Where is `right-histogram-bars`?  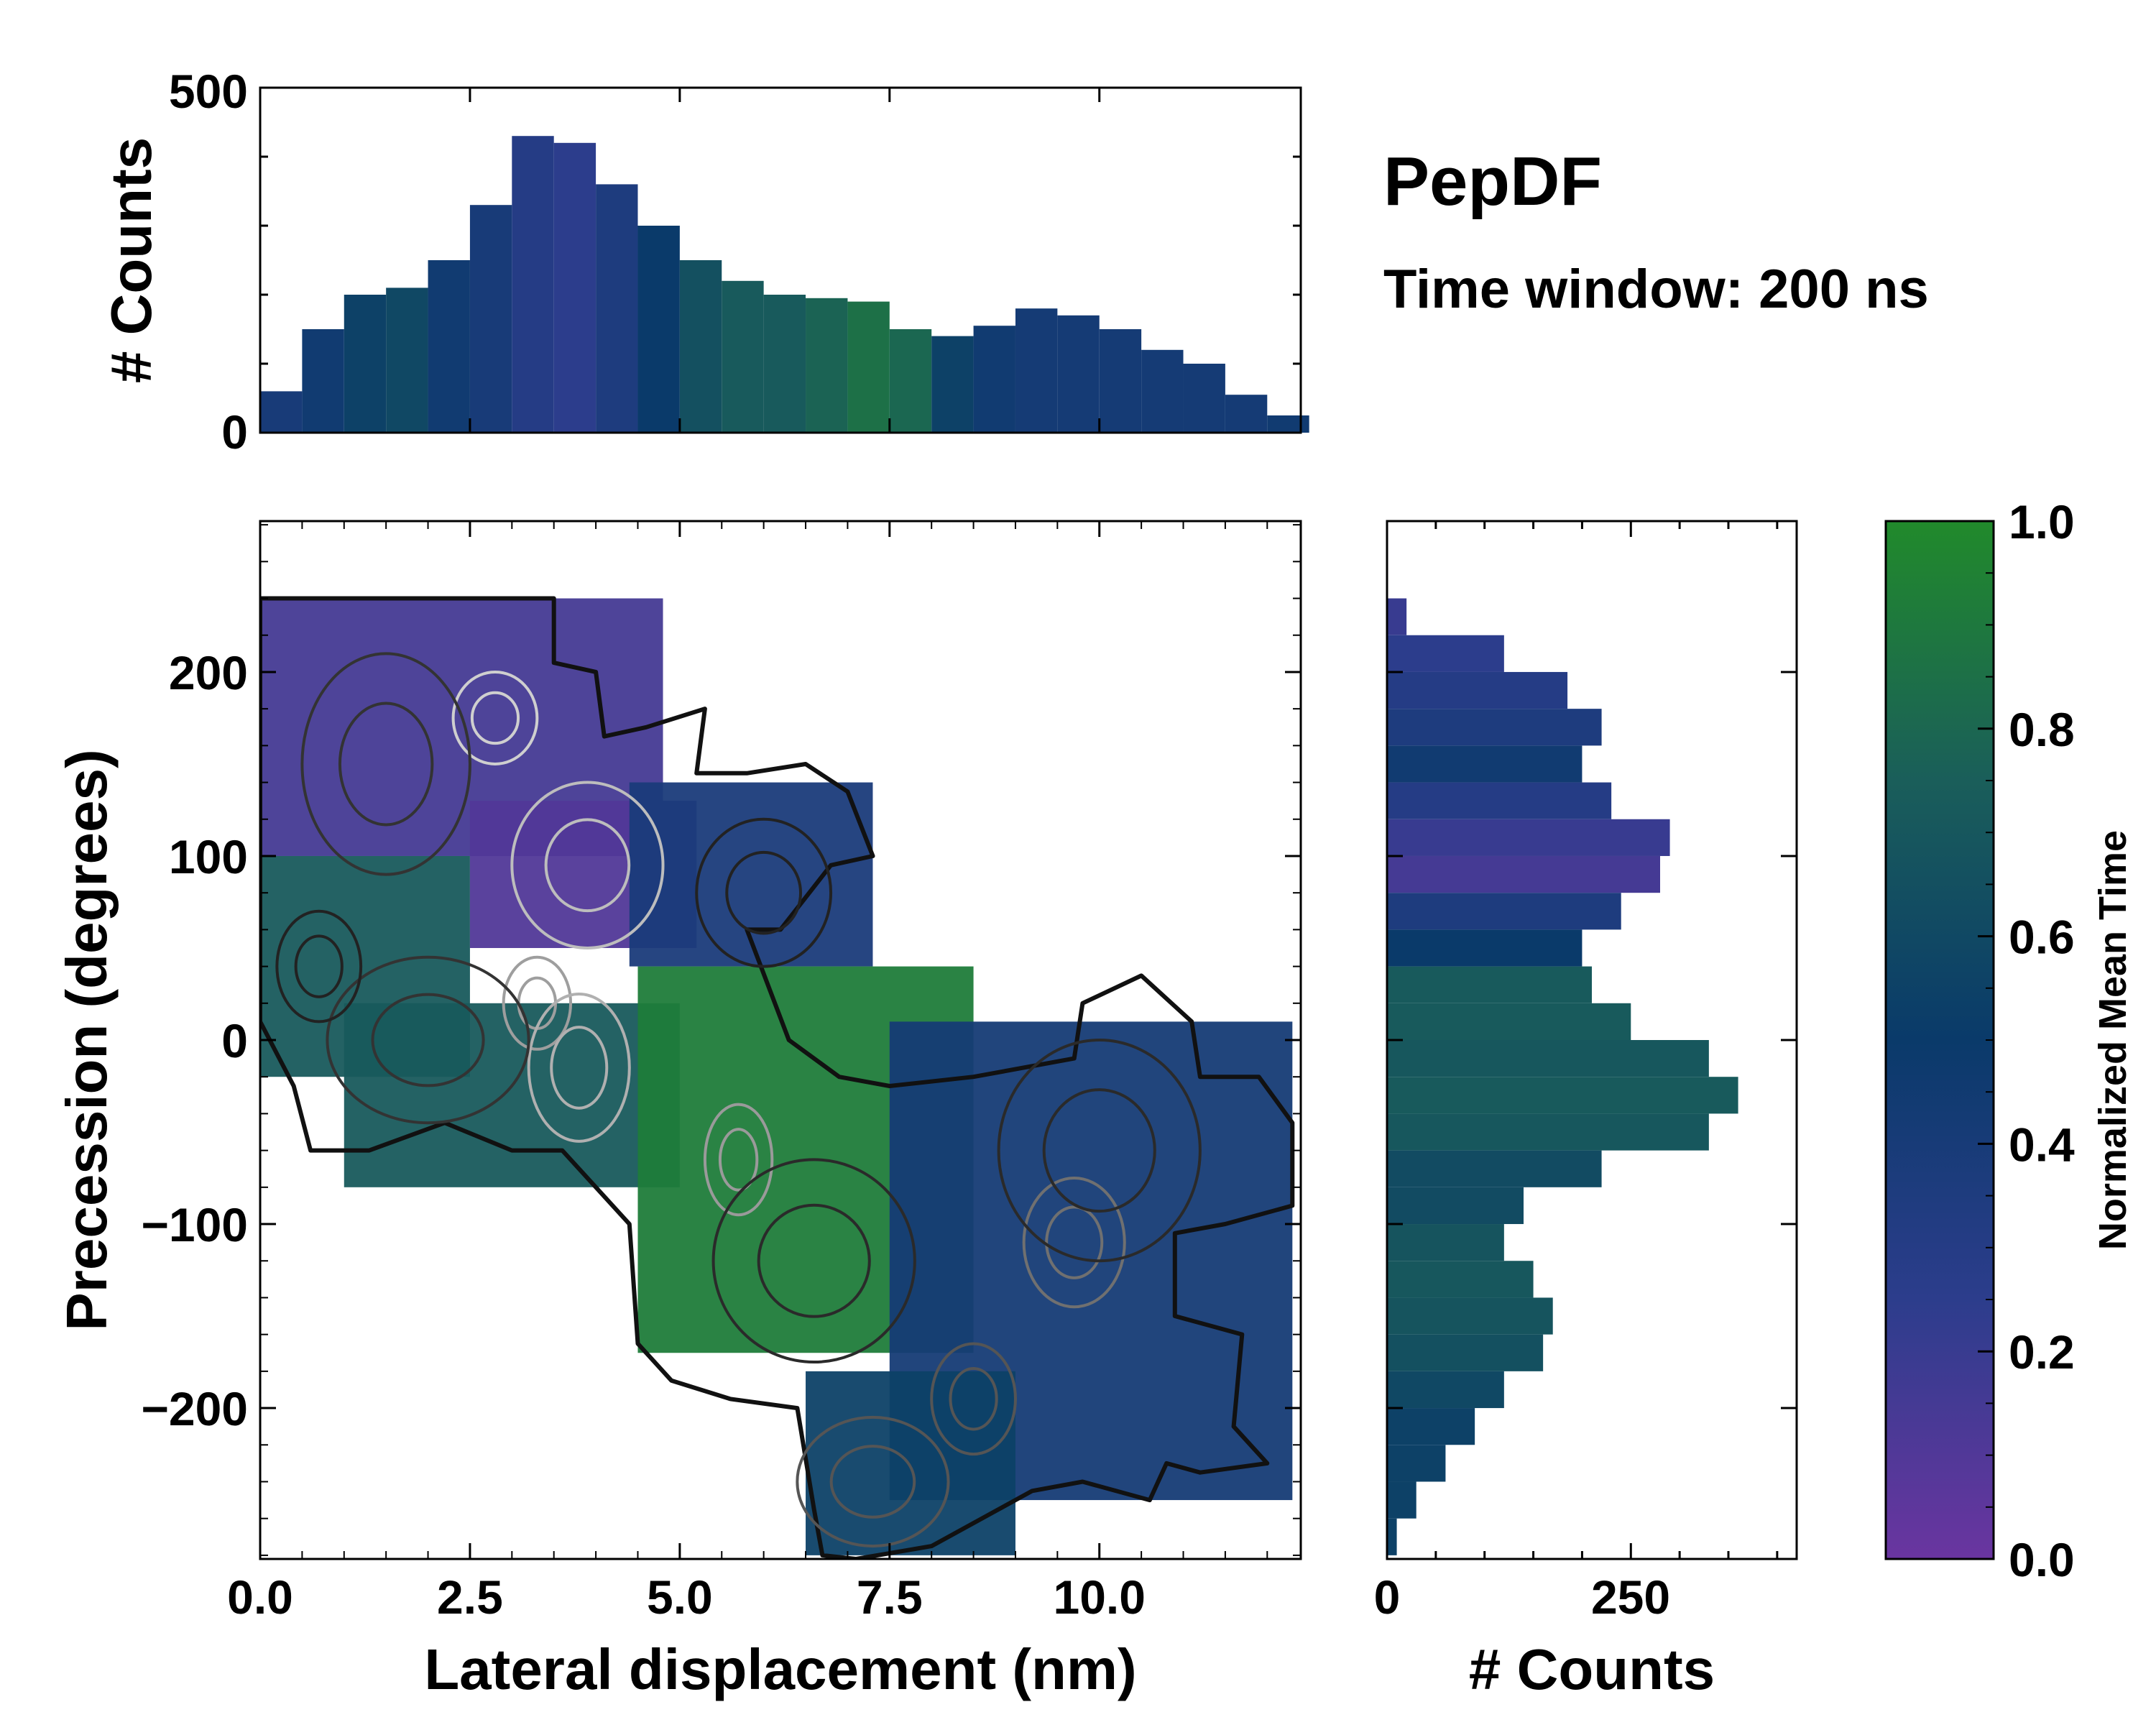
right-histogram-bars is located at coordinates (1562, 1076).